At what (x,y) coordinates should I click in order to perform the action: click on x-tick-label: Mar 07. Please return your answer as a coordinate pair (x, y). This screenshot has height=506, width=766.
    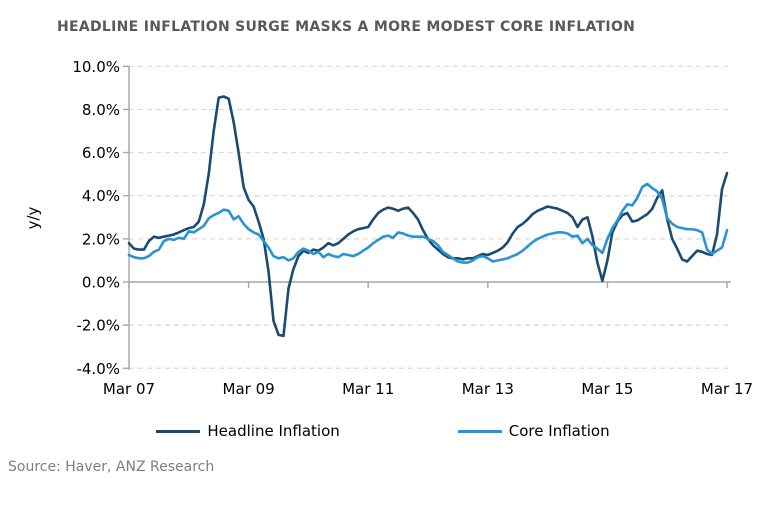
    Looking at the image, I should click on (129, 389).